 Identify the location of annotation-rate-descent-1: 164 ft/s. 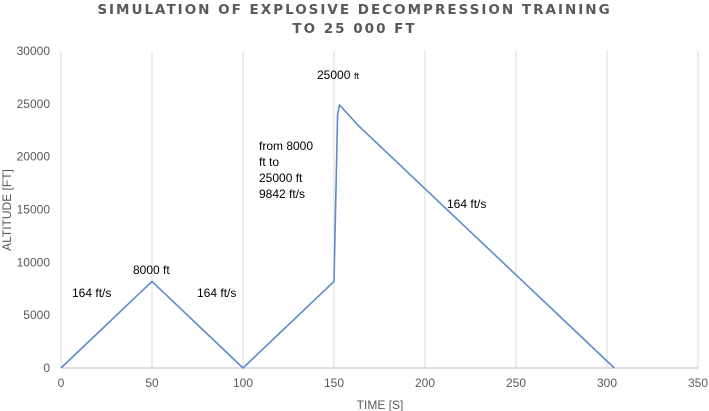
(216, 293).